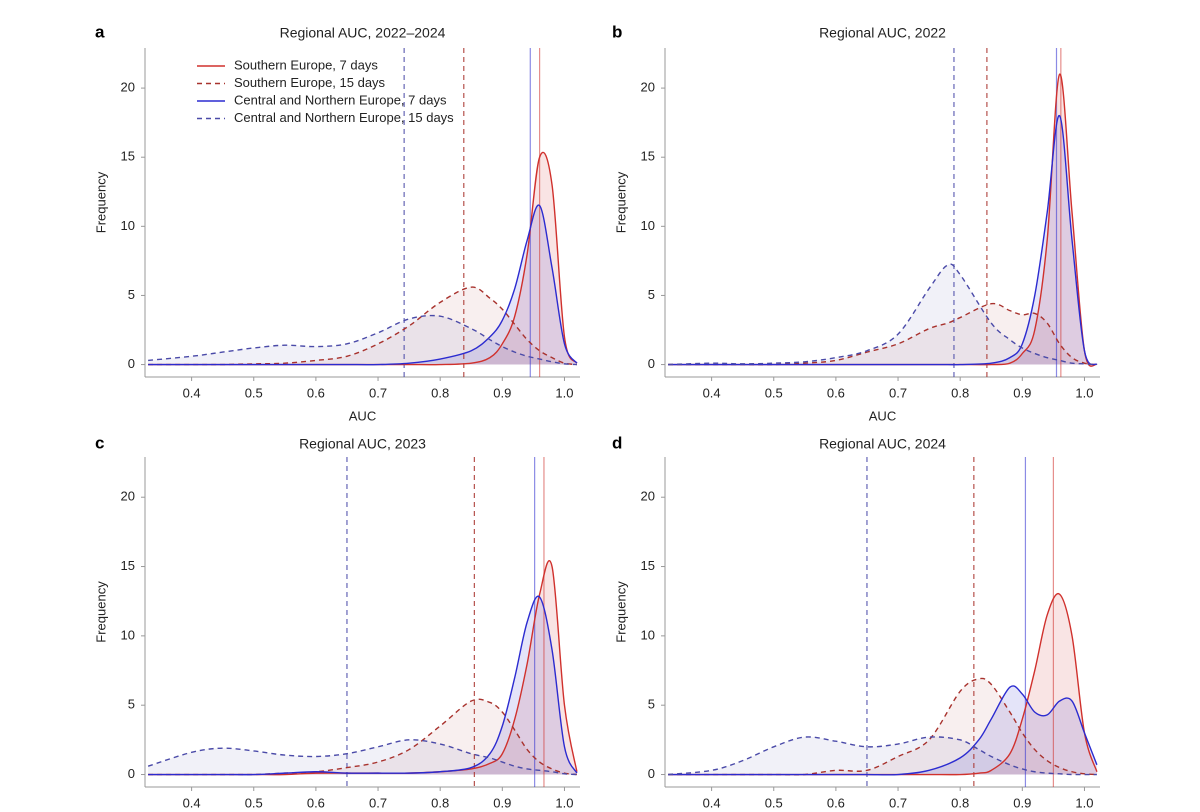 The width and height of the screenshot is (1200, 812). Describe the element at coordinates (882, 444) in the screenshot. I see `chart-title: Regional AUC, 2024` at that location.